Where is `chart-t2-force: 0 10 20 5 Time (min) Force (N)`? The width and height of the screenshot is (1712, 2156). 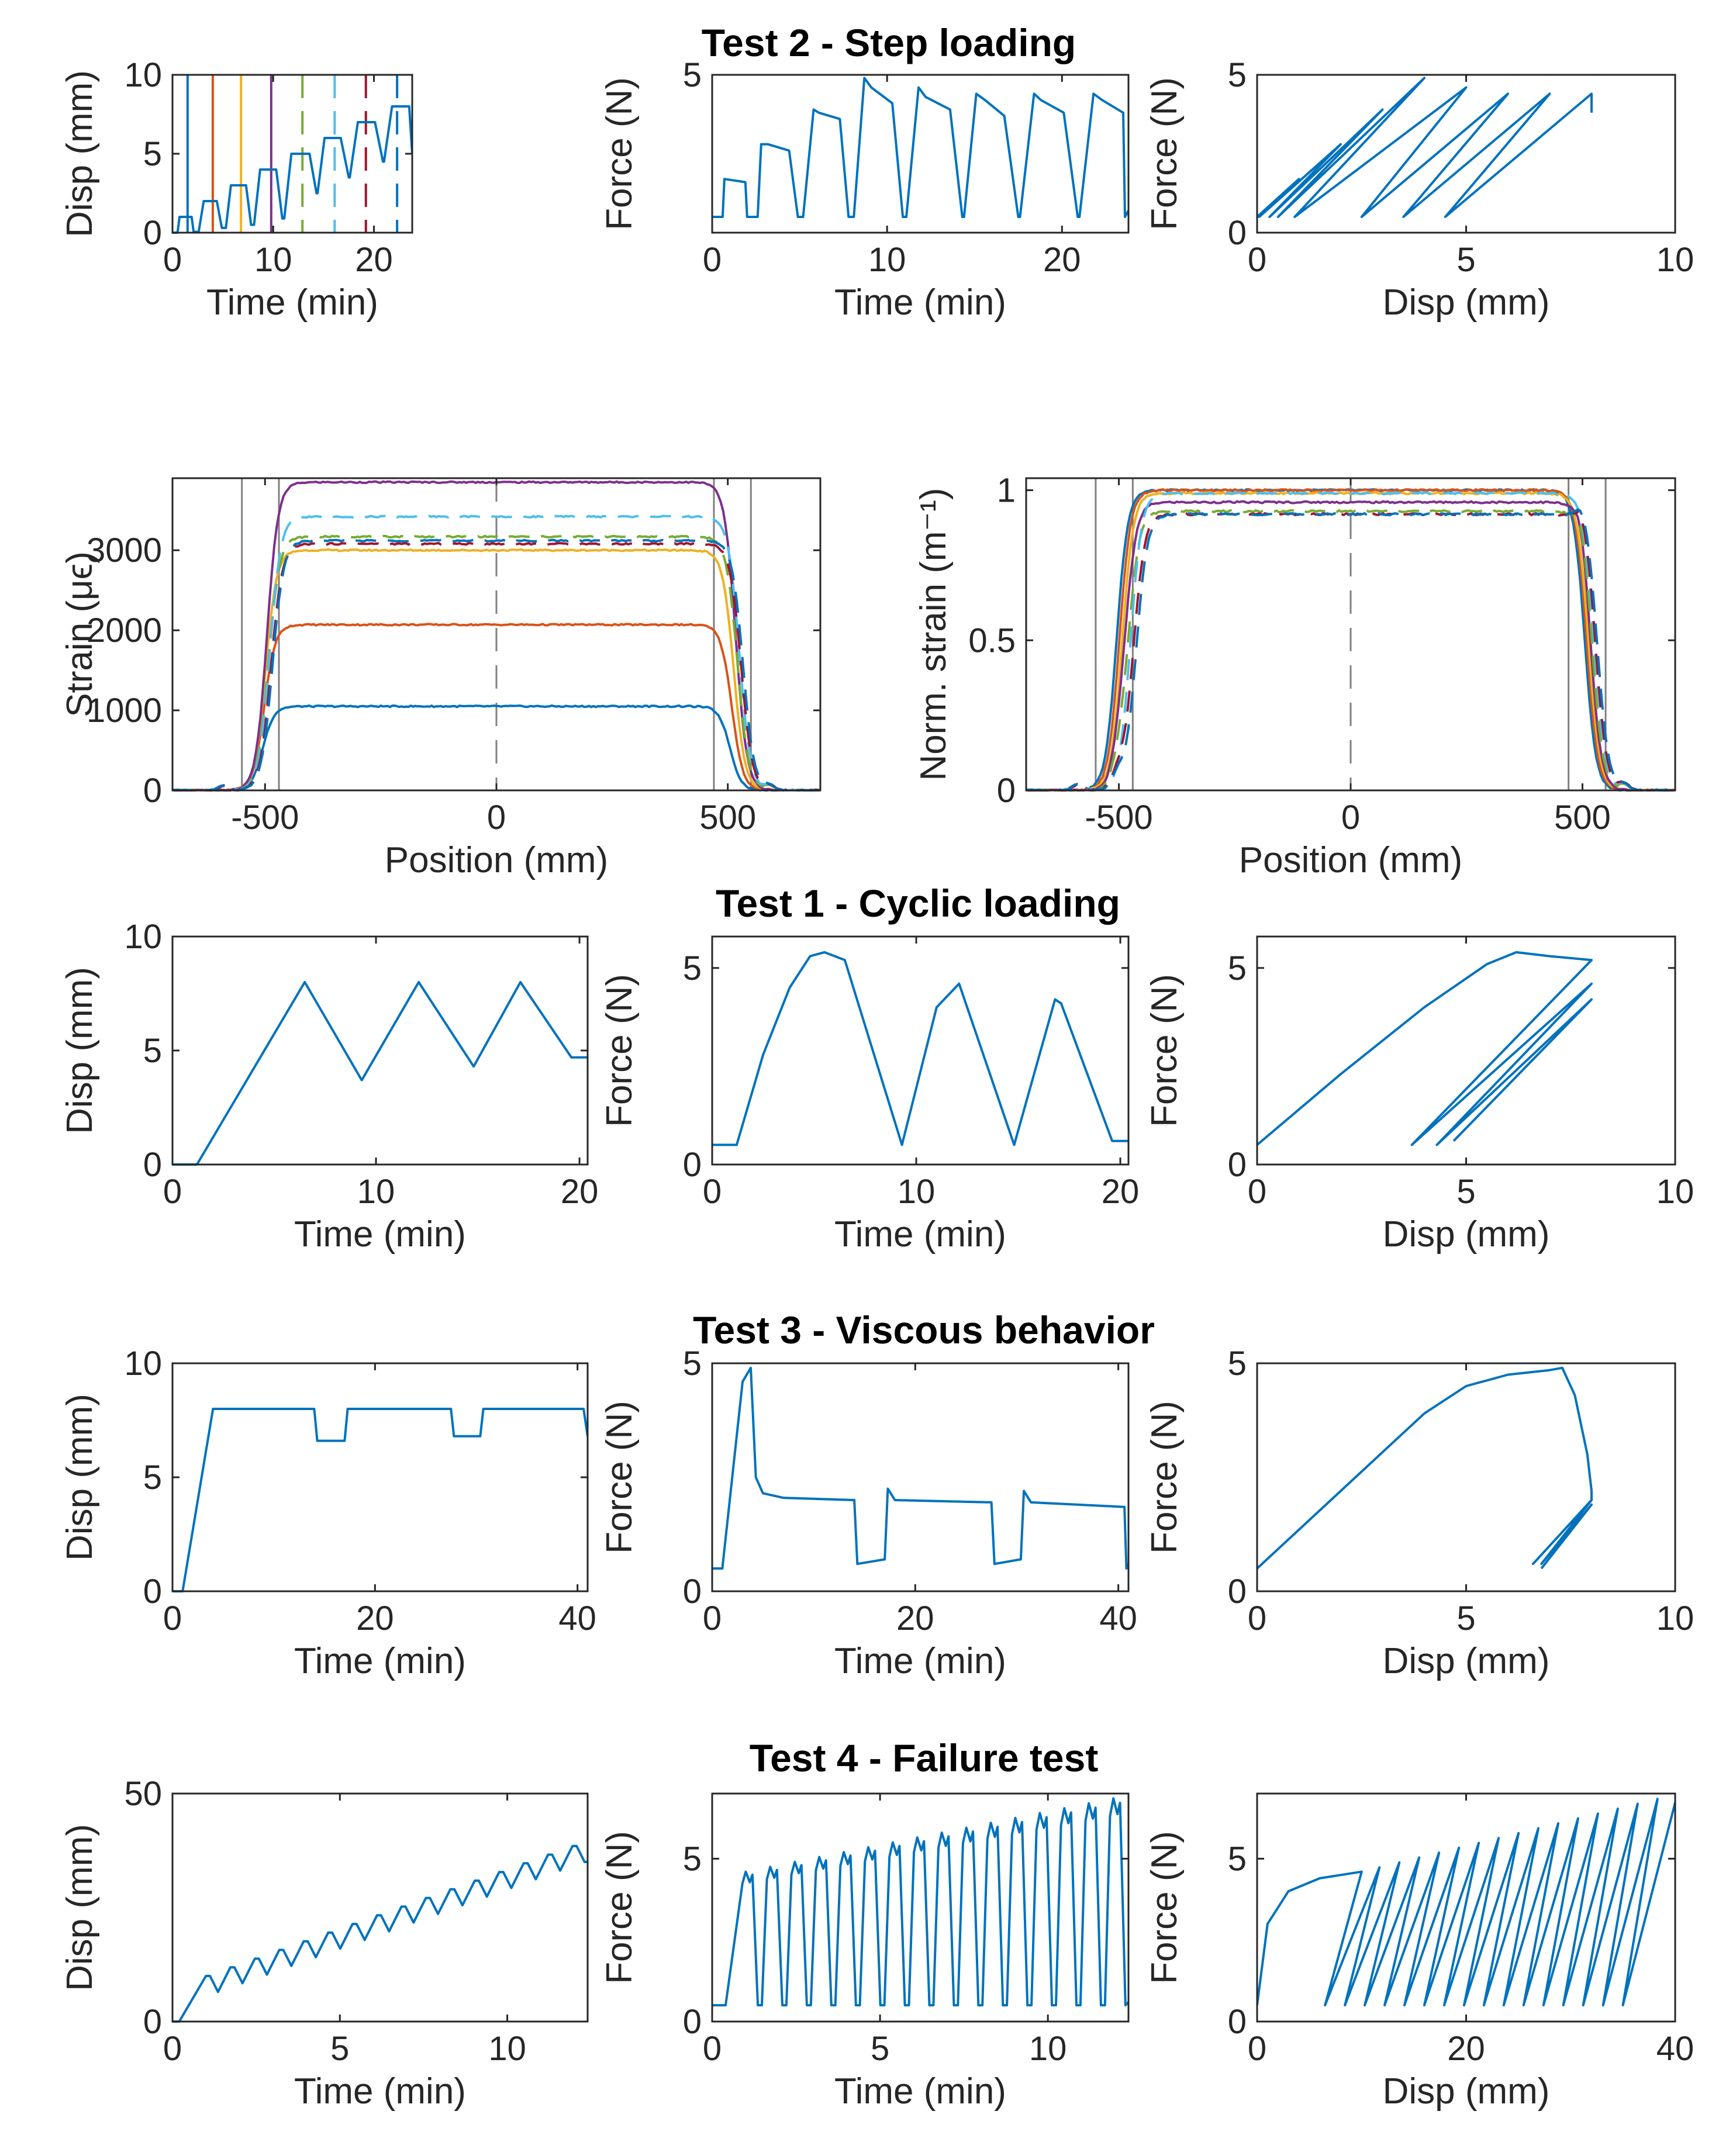
chart-t2-force: 0 10 20 5 Time (min) Force (N) is located at coordinates (864, 190).